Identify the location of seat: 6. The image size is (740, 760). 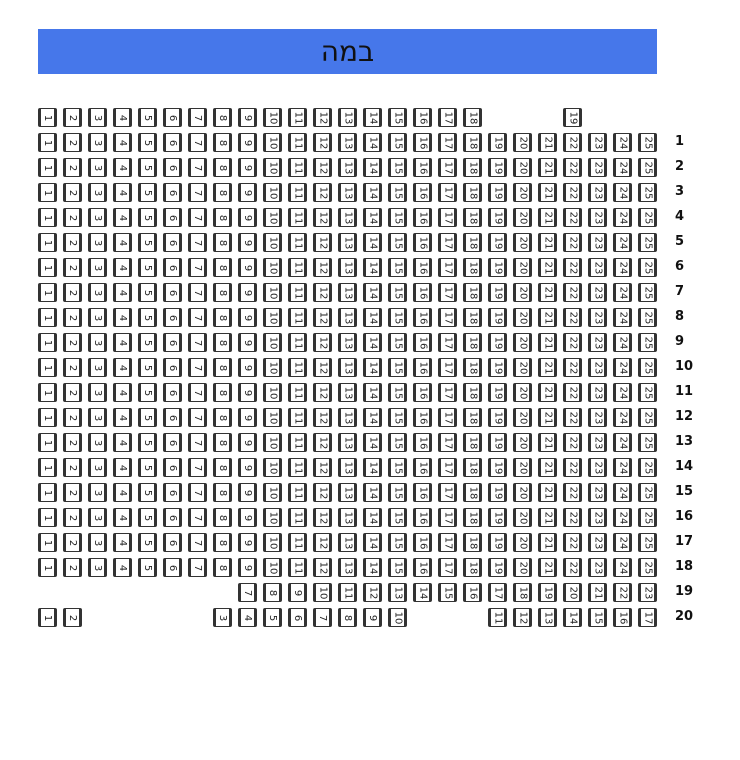
(297, 617).